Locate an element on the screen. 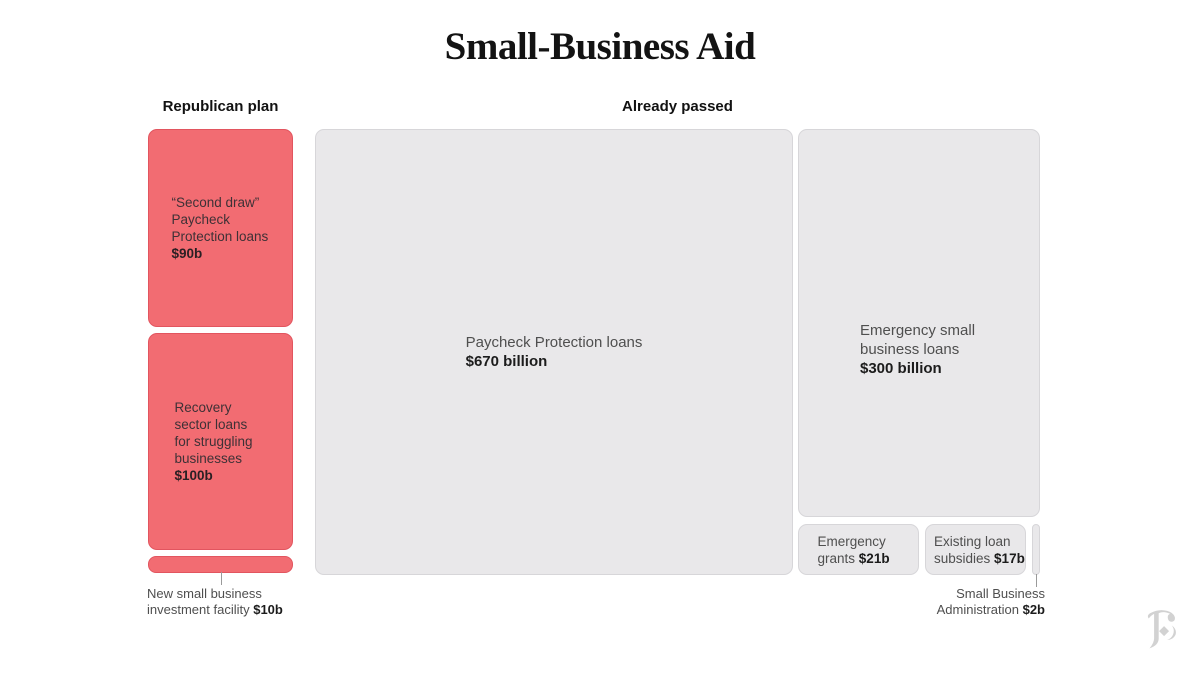  treemap-block-existing-loan-subsidies: Existing loan subsidies $17b is located at coordinates (975, 549).